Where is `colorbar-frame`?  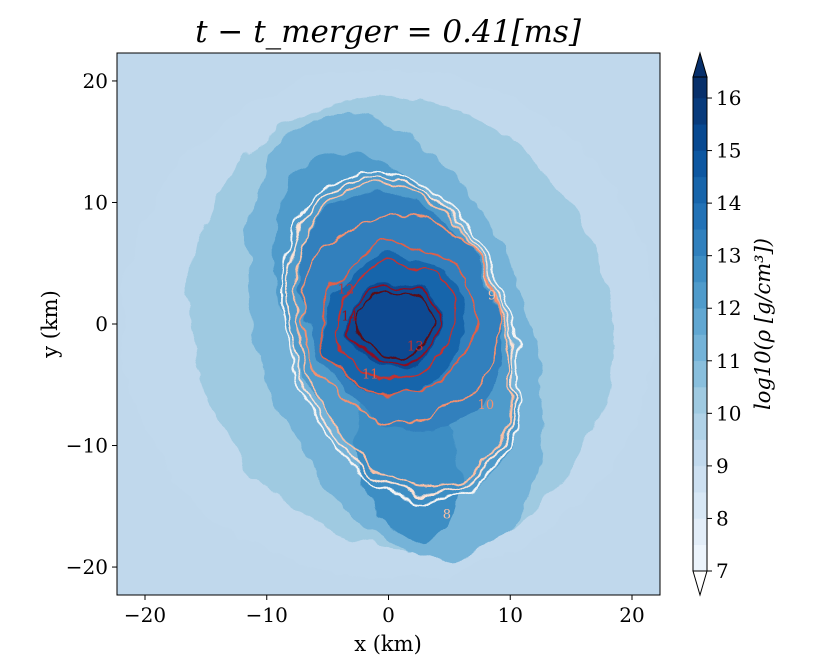 colorbar-frame is located at coordinates (700, 324).